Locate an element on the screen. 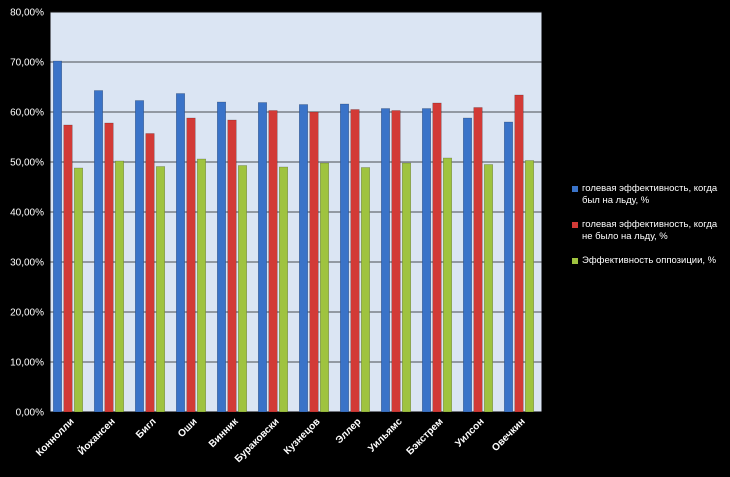 The image size is (730, 477). y-tick-label: 80,00% is located at coordinates (27, 13).